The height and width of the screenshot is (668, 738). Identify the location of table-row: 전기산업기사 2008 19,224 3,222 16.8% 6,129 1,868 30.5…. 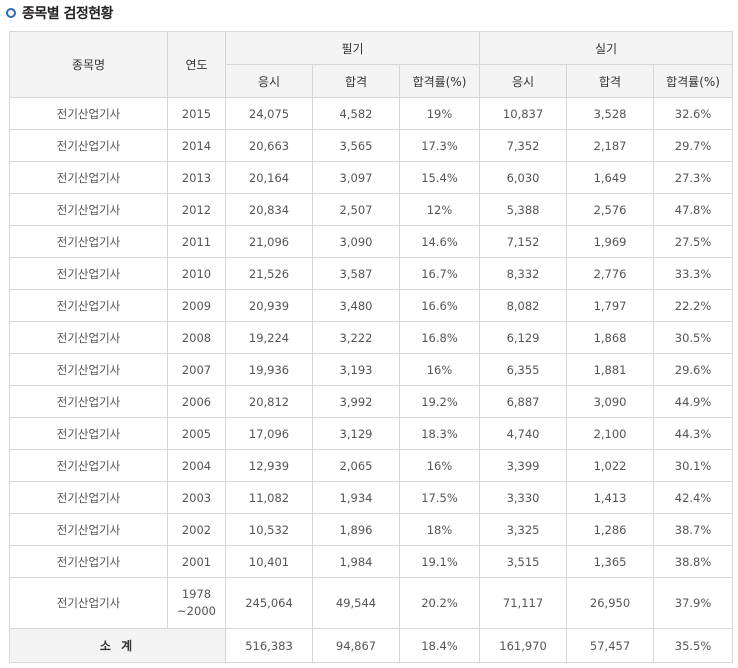
(371, 337).